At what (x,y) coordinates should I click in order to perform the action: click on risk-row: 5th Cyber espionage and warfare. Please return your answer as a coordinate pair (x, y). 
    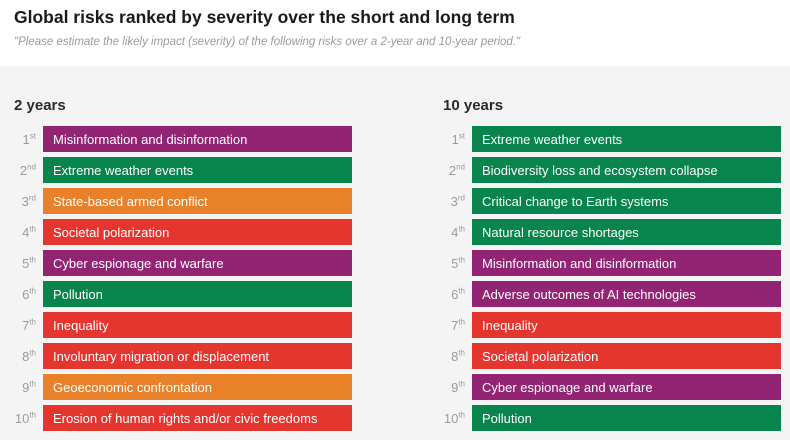
    Looking at the image, I should click on (176, 263).